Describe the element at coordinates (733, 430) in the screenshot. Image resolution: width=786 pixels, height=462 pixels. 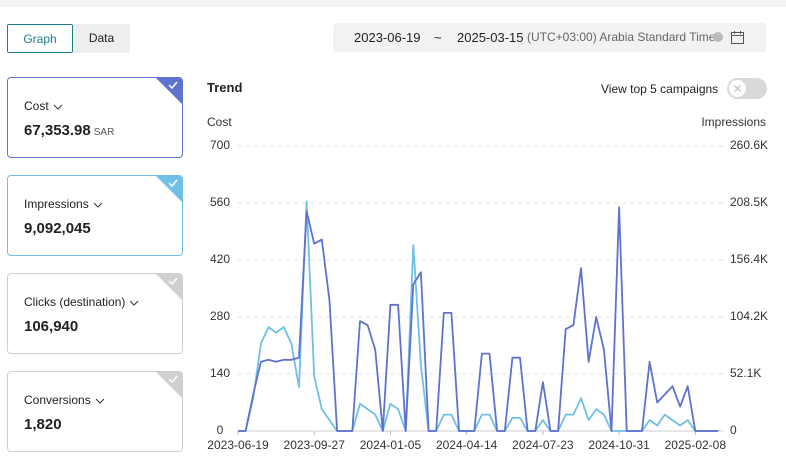
I see `y2-tick-label: 0` at that location.